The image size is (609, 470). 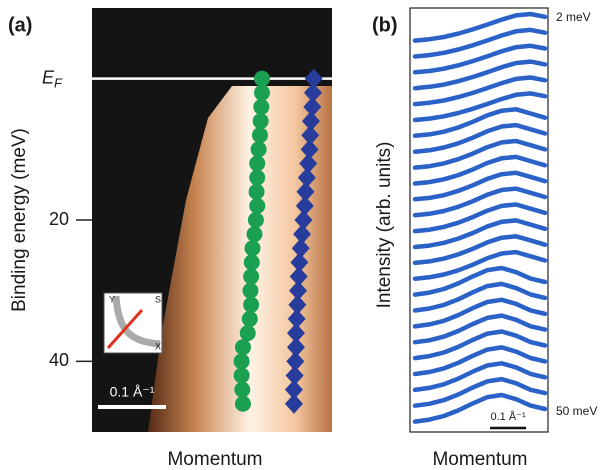 What do you see at coordinates (158, 346) in the screenshot?
I see `inset-label: X` at bounding box center [158, 346].